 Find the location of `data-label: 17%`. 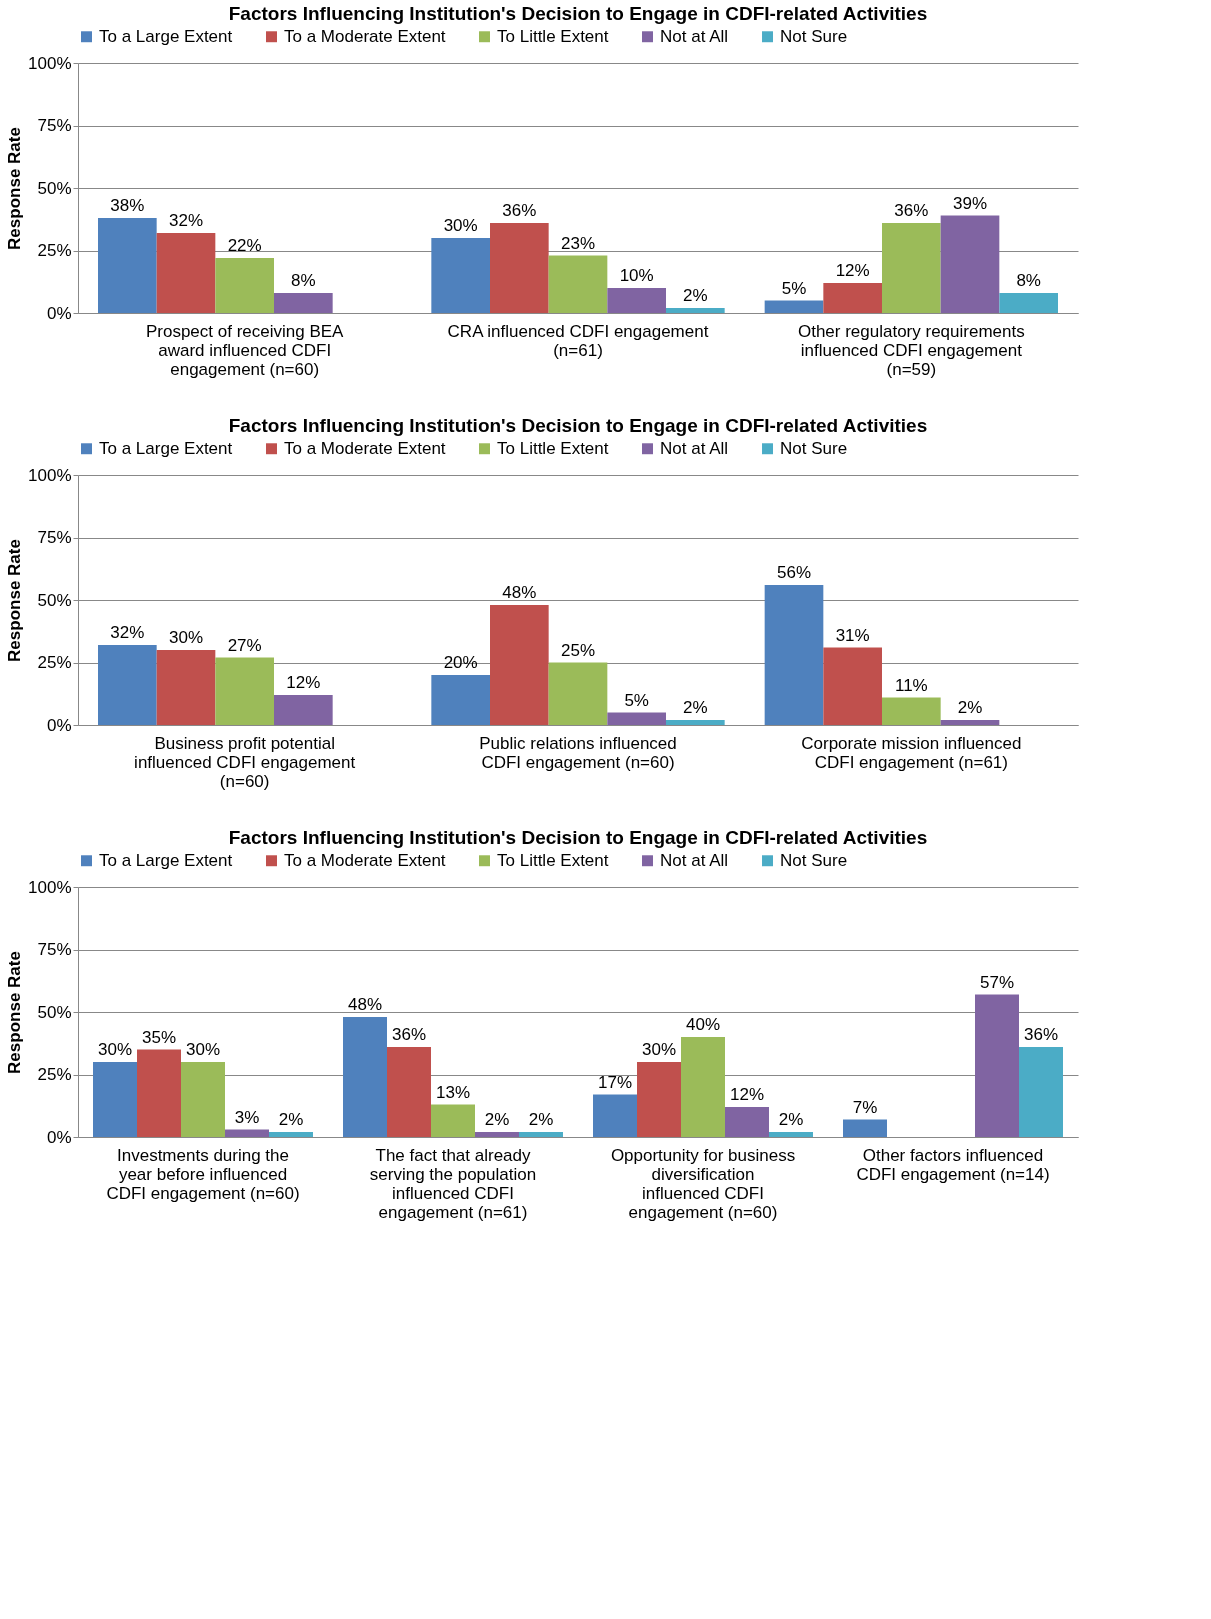

data-label: 17% is located at coordinates (615, 1082).